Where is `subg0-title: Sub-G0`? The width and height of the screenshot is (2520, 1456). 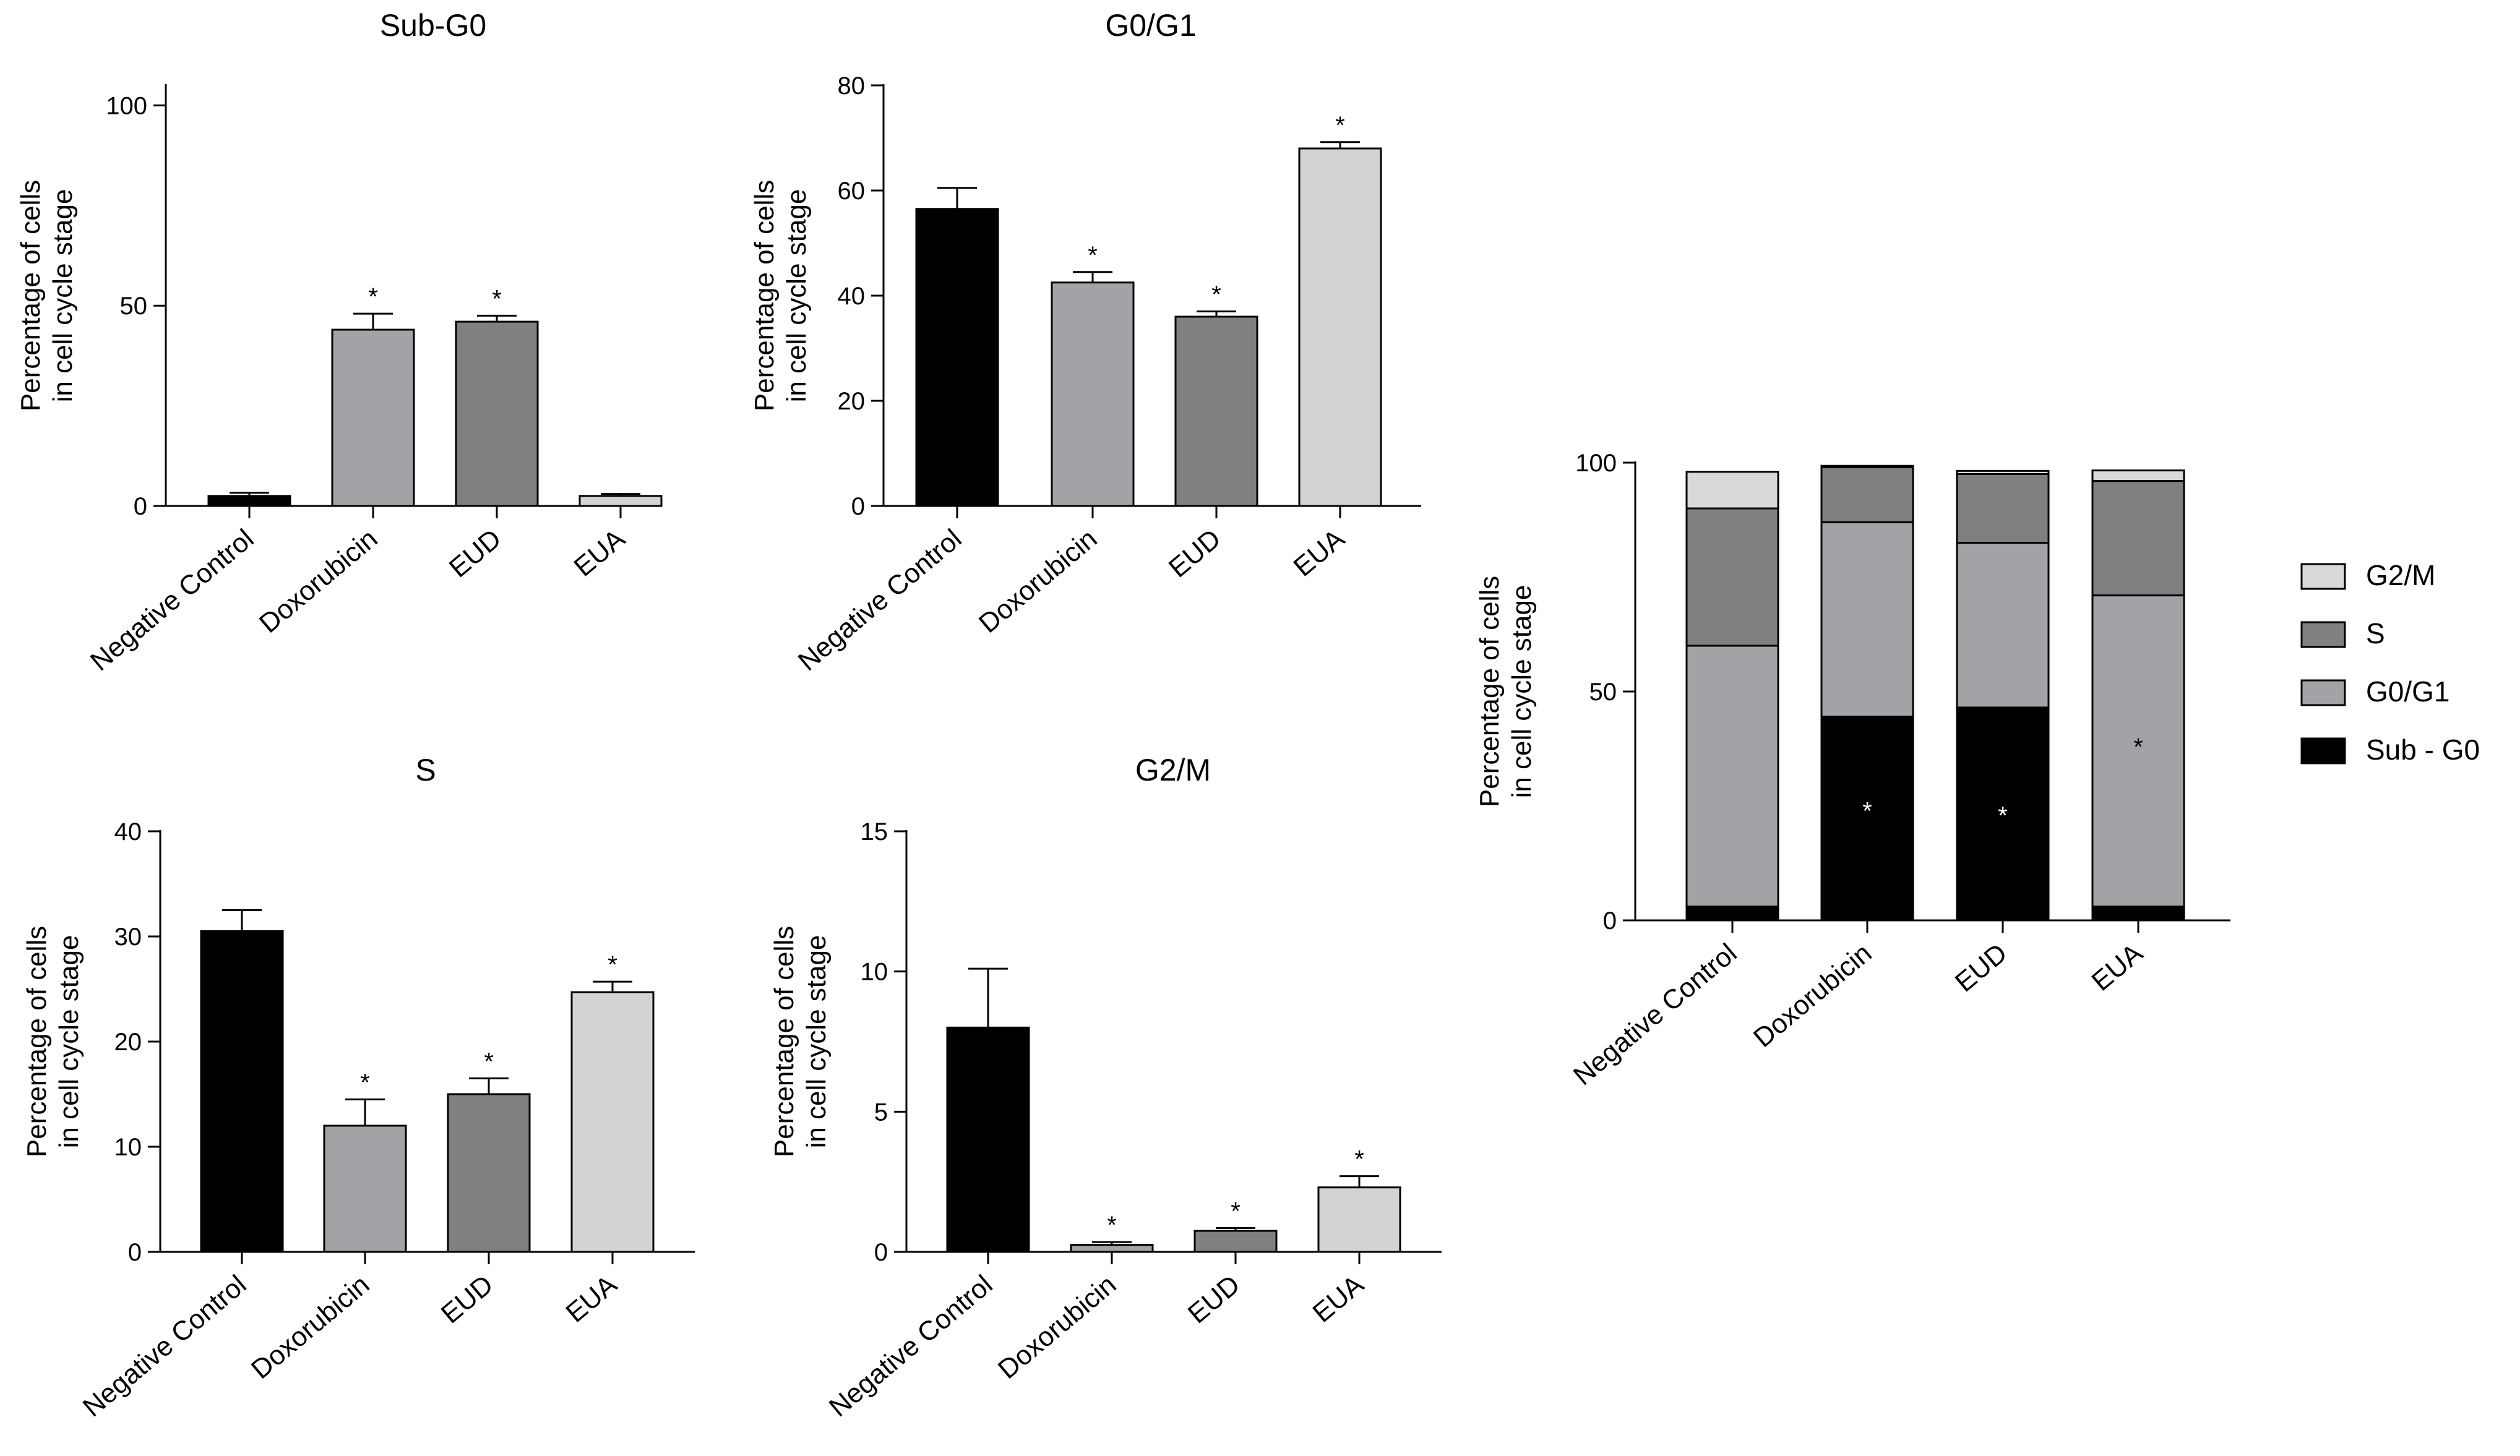 subg0-title: Sub-G0 is located at coordinates (433, 26).